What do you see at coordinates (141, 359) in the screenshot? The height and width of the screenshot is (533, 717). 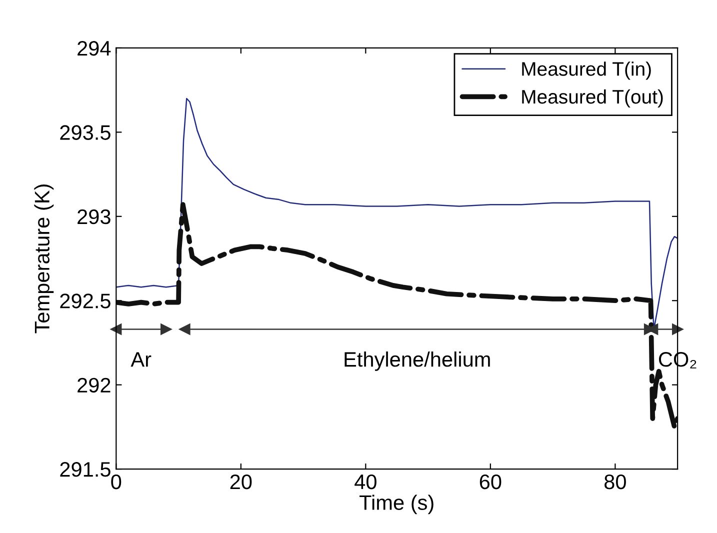 I see `annotation: Ar` at bounding box center [141, 359].